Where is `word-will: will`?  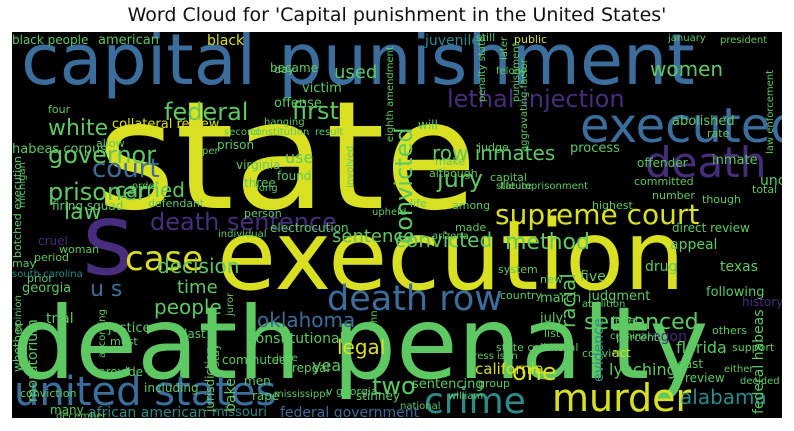 word-will: will is located at coordinates (428, 125).